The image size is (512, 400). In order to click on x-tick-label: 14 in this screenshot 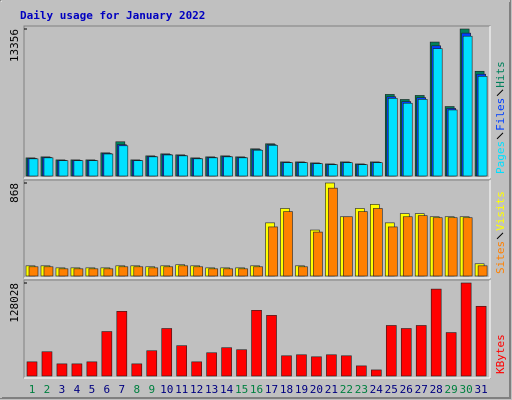, I will do `click(227, 389)`.